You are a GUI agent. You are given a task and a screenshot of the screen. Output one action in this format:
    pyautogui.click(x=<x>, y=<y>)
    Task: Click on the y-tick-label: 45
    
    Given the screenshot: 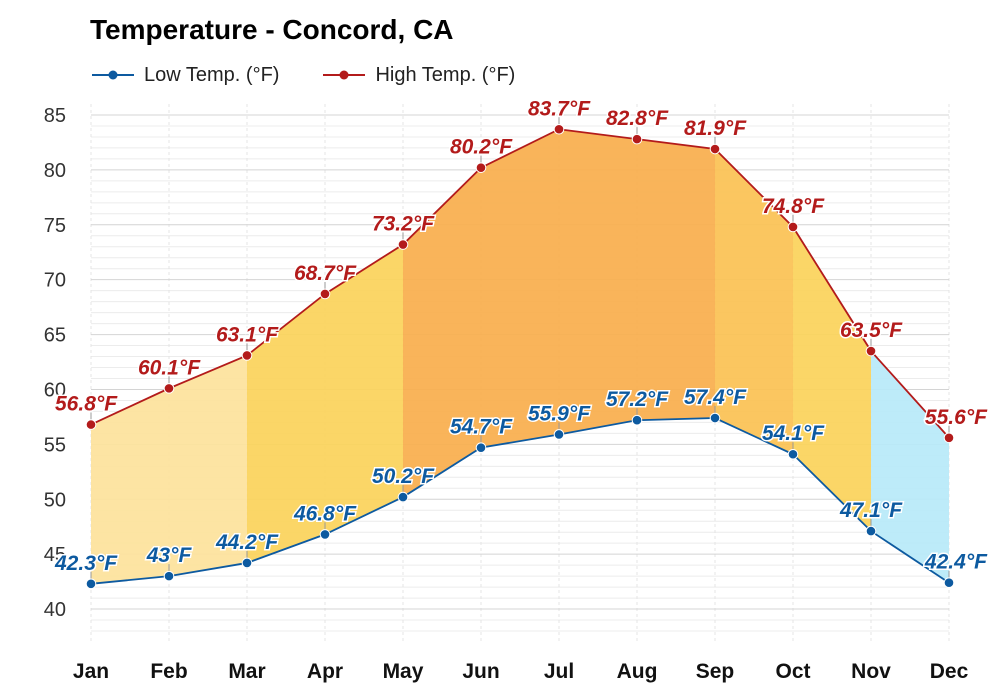 What is the action you would take?
    pyautogui.click(x=55, y=555)
    